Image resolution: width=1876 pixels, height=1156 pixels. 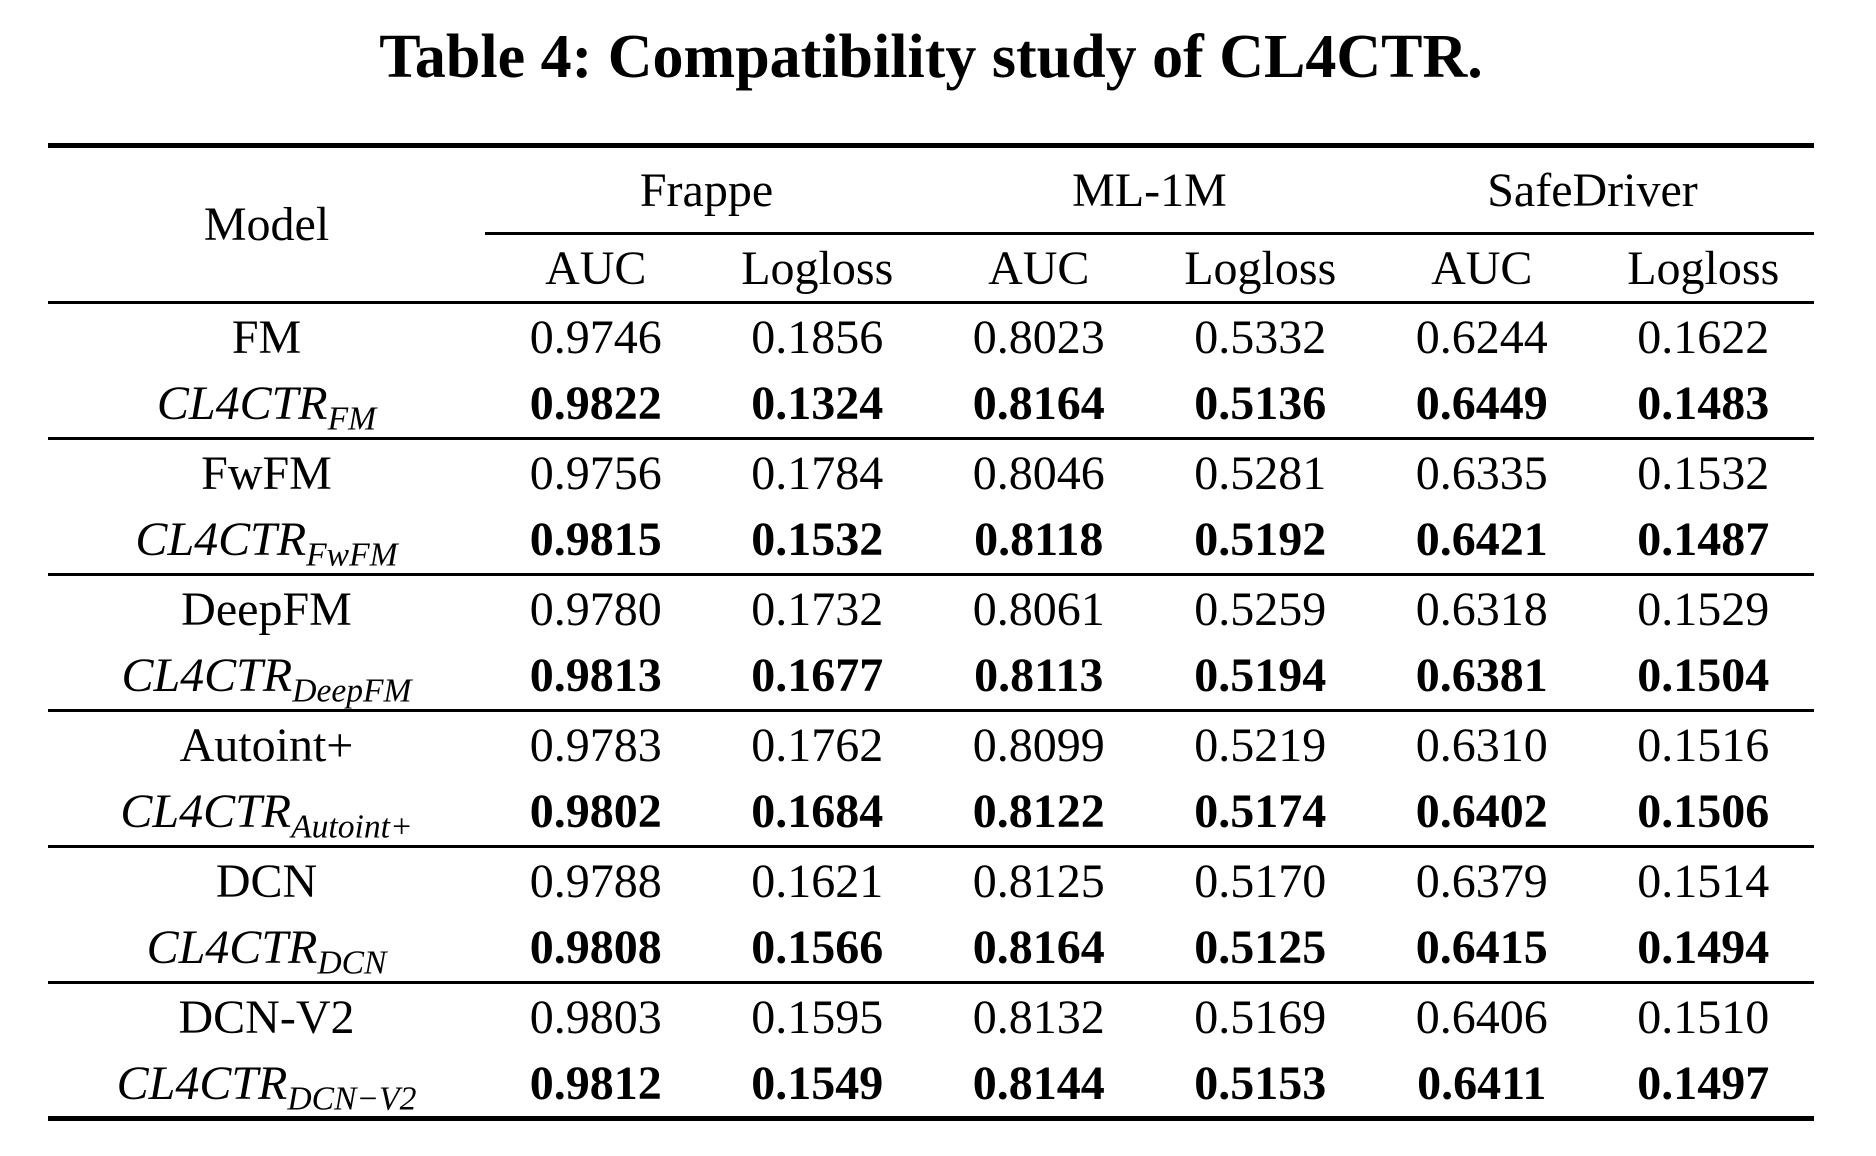 What do you see at coordinates (1038, 473) in the screenshot?
I see `value-cell: 0.8046` at bounding box center [1038, 473].